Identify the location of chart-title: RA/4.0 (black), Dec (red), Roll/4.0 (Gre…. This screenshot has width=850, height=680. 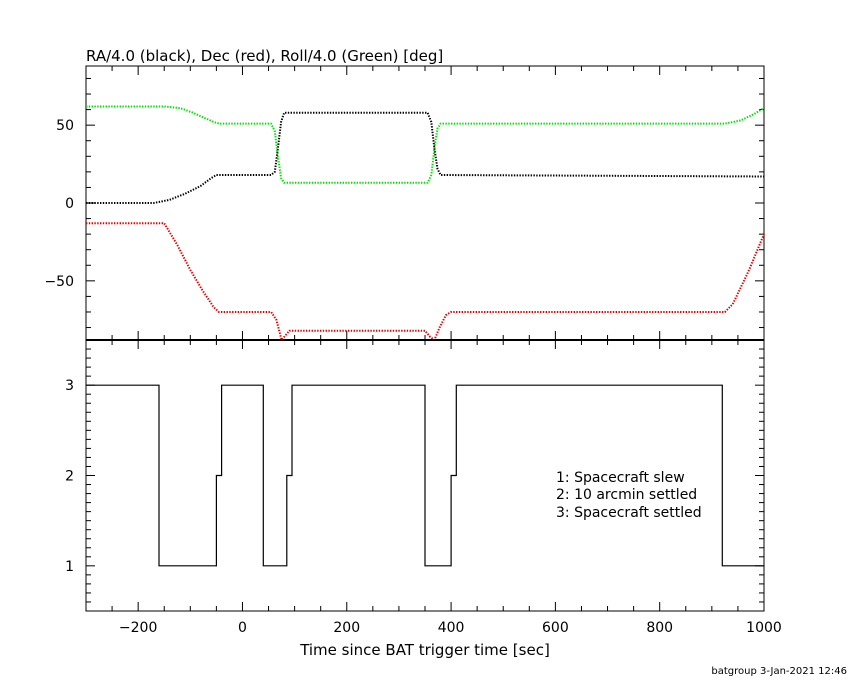
(264, 56).